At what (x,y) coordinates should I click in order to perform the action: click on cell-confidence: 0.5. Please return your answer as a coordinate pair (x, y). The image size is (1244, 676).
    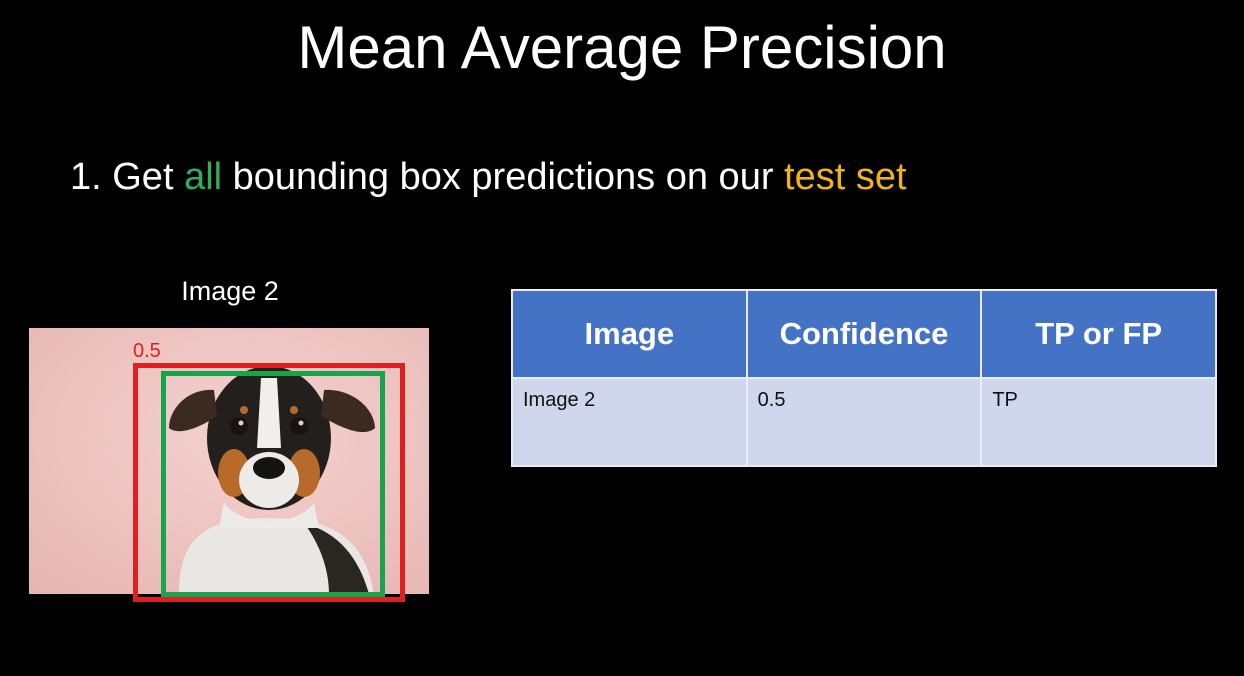
    Looking at the image, I should click on (864, 422).